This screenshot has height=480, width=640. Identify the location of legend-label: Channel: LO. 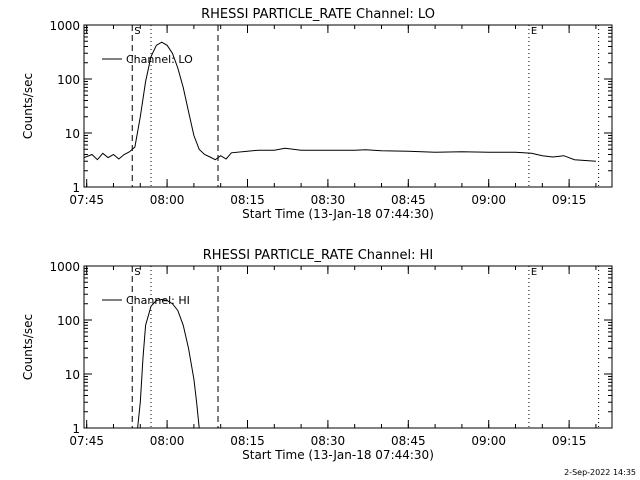
(159, 59).